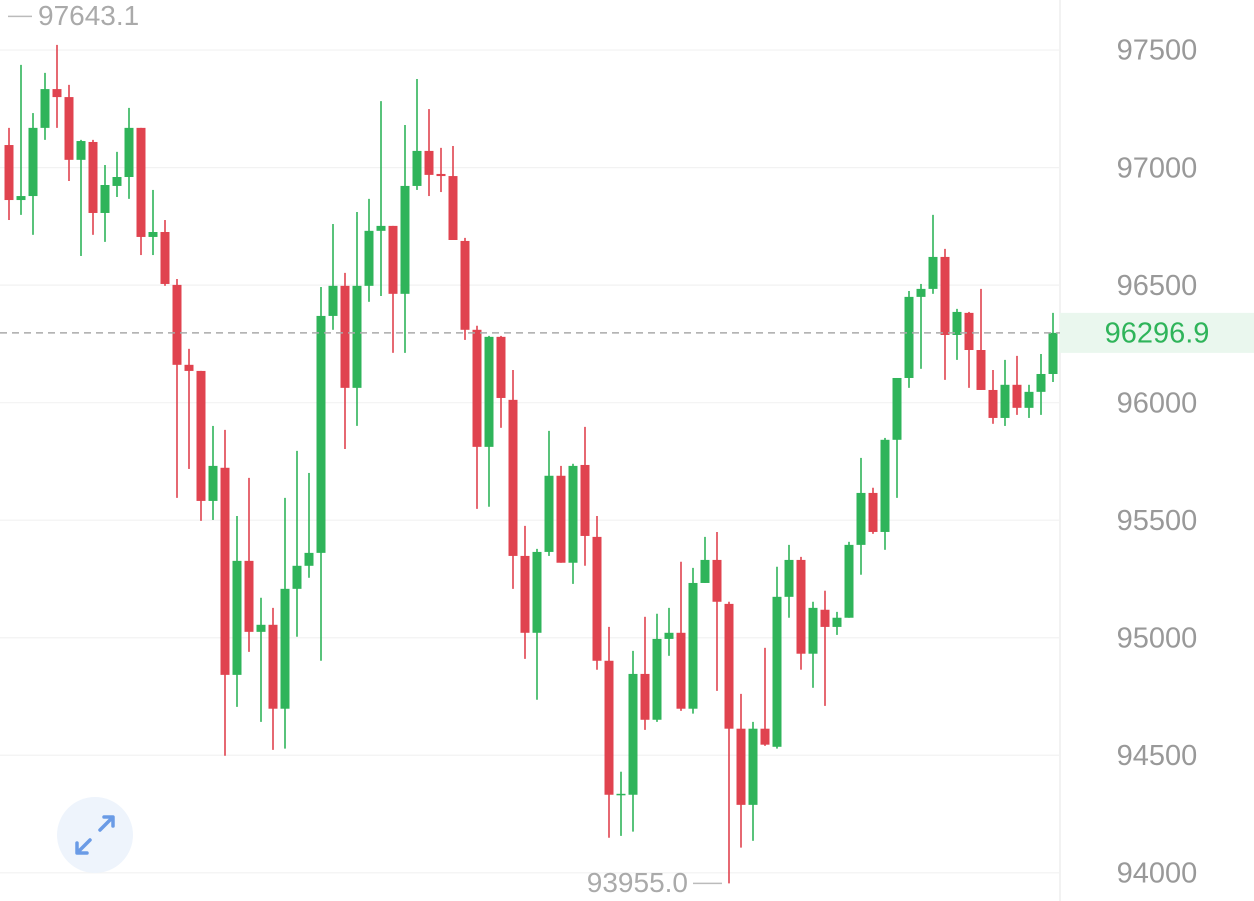  Describe the element at coordinates (1157, 756) in the screenshot. I see `y-tick-label: 94500` at that location.